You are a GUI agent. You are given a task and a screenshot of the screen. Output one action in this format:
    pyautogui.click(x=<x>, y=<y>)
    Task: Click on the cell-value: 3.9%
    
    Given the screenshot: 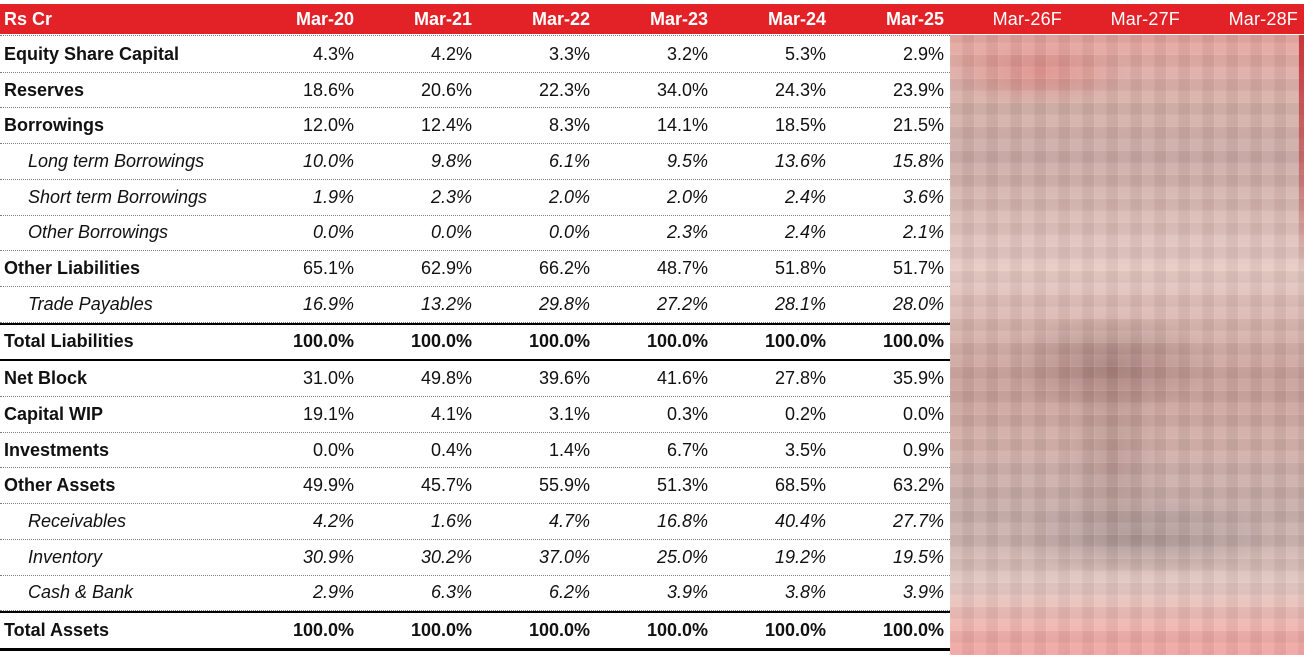 What is the action you would take?
    pyautogui.click(x=687, y=592)
    